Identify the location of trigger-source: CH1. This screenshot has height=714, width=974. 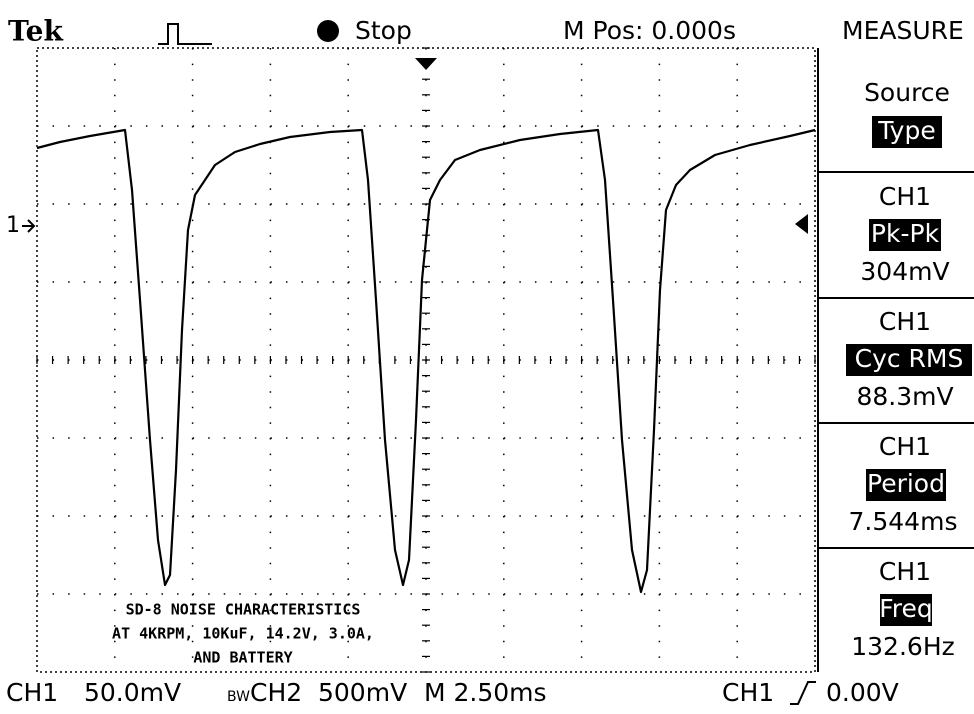
(748, 692).